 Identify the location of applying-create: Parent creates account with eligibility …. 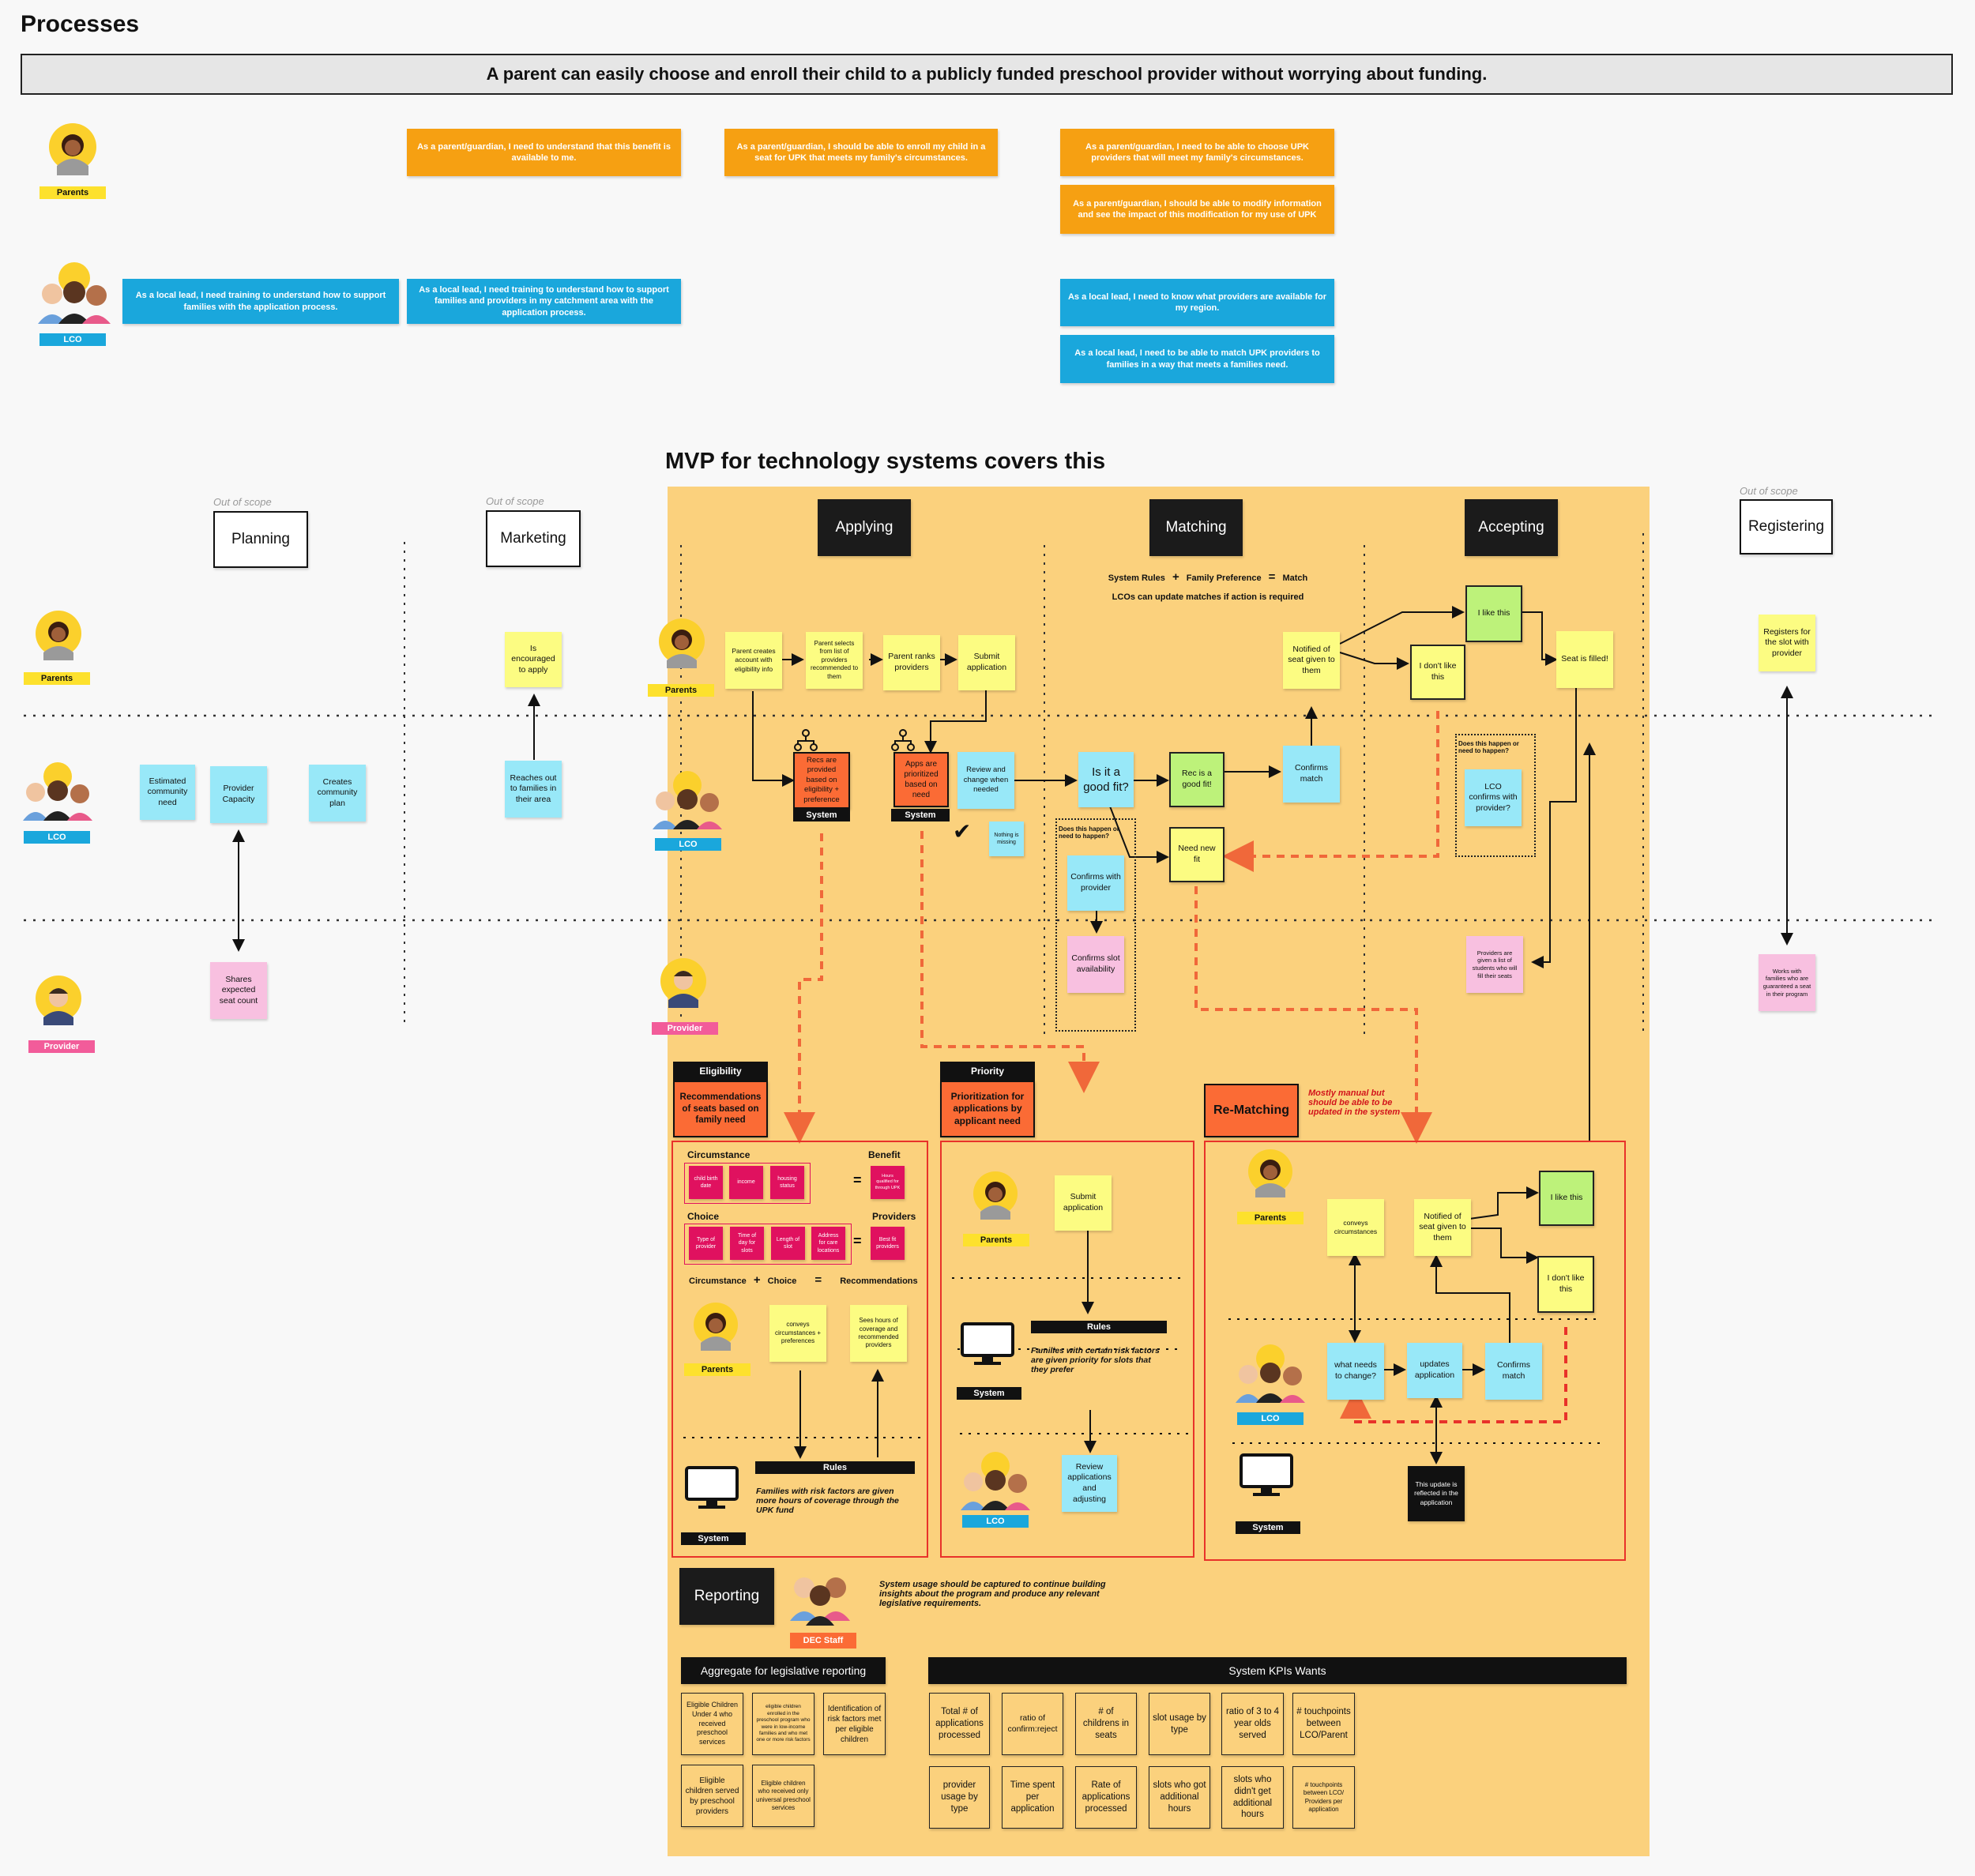
(753, 660).